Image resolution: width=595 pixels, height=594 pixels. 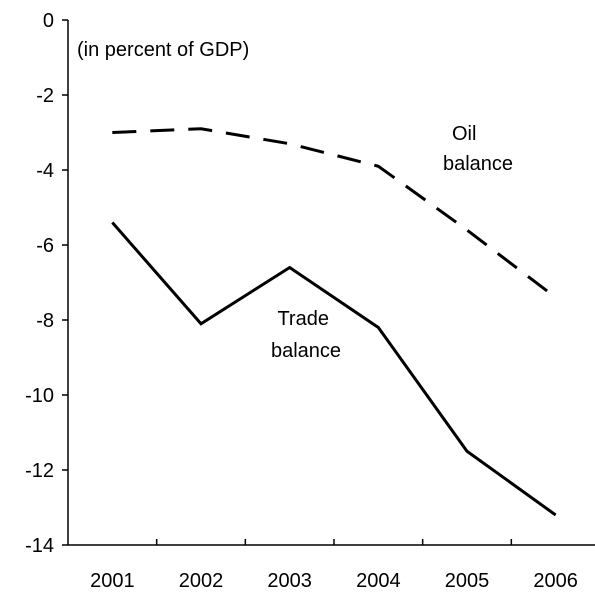 I want to click on x-tick-label: 2002, so click(x=201, y=581).